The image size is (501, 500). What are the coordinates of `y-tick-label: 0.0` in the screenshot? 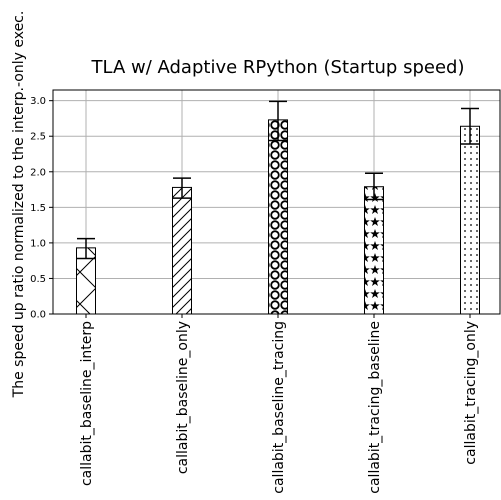 It's located at (38, 315).